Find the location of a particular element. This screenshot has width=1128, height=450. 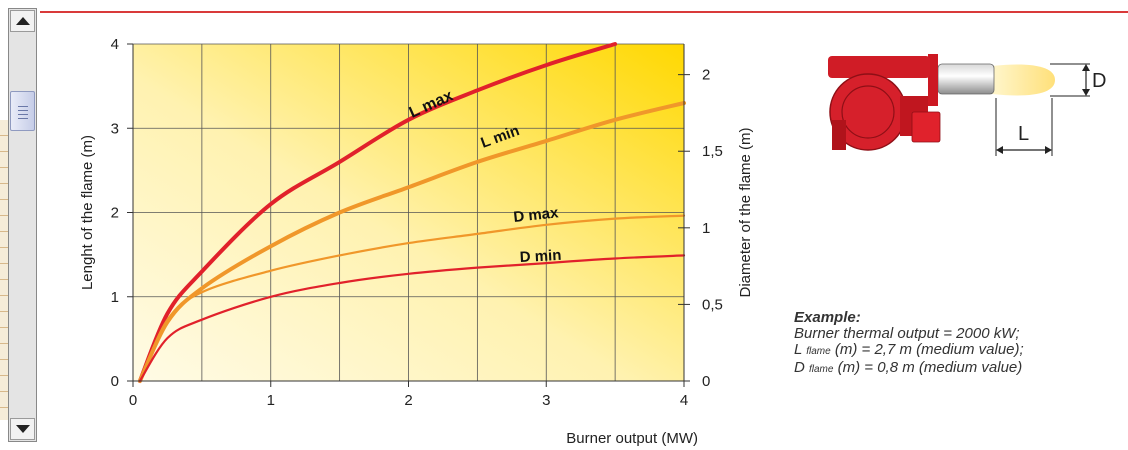

example-line-2: L flame (m) = 2,7 m (medium value); is located at coordinates (959, 351).